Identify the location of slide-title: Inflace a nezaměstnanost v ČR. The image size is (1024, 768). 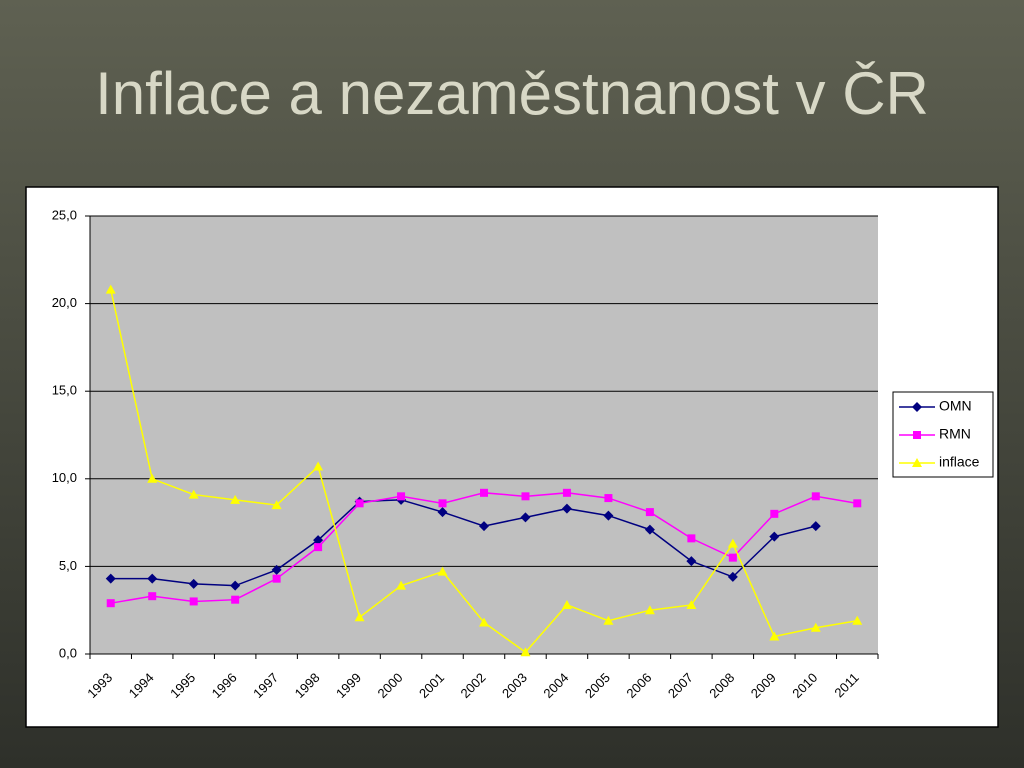
(512, 93).